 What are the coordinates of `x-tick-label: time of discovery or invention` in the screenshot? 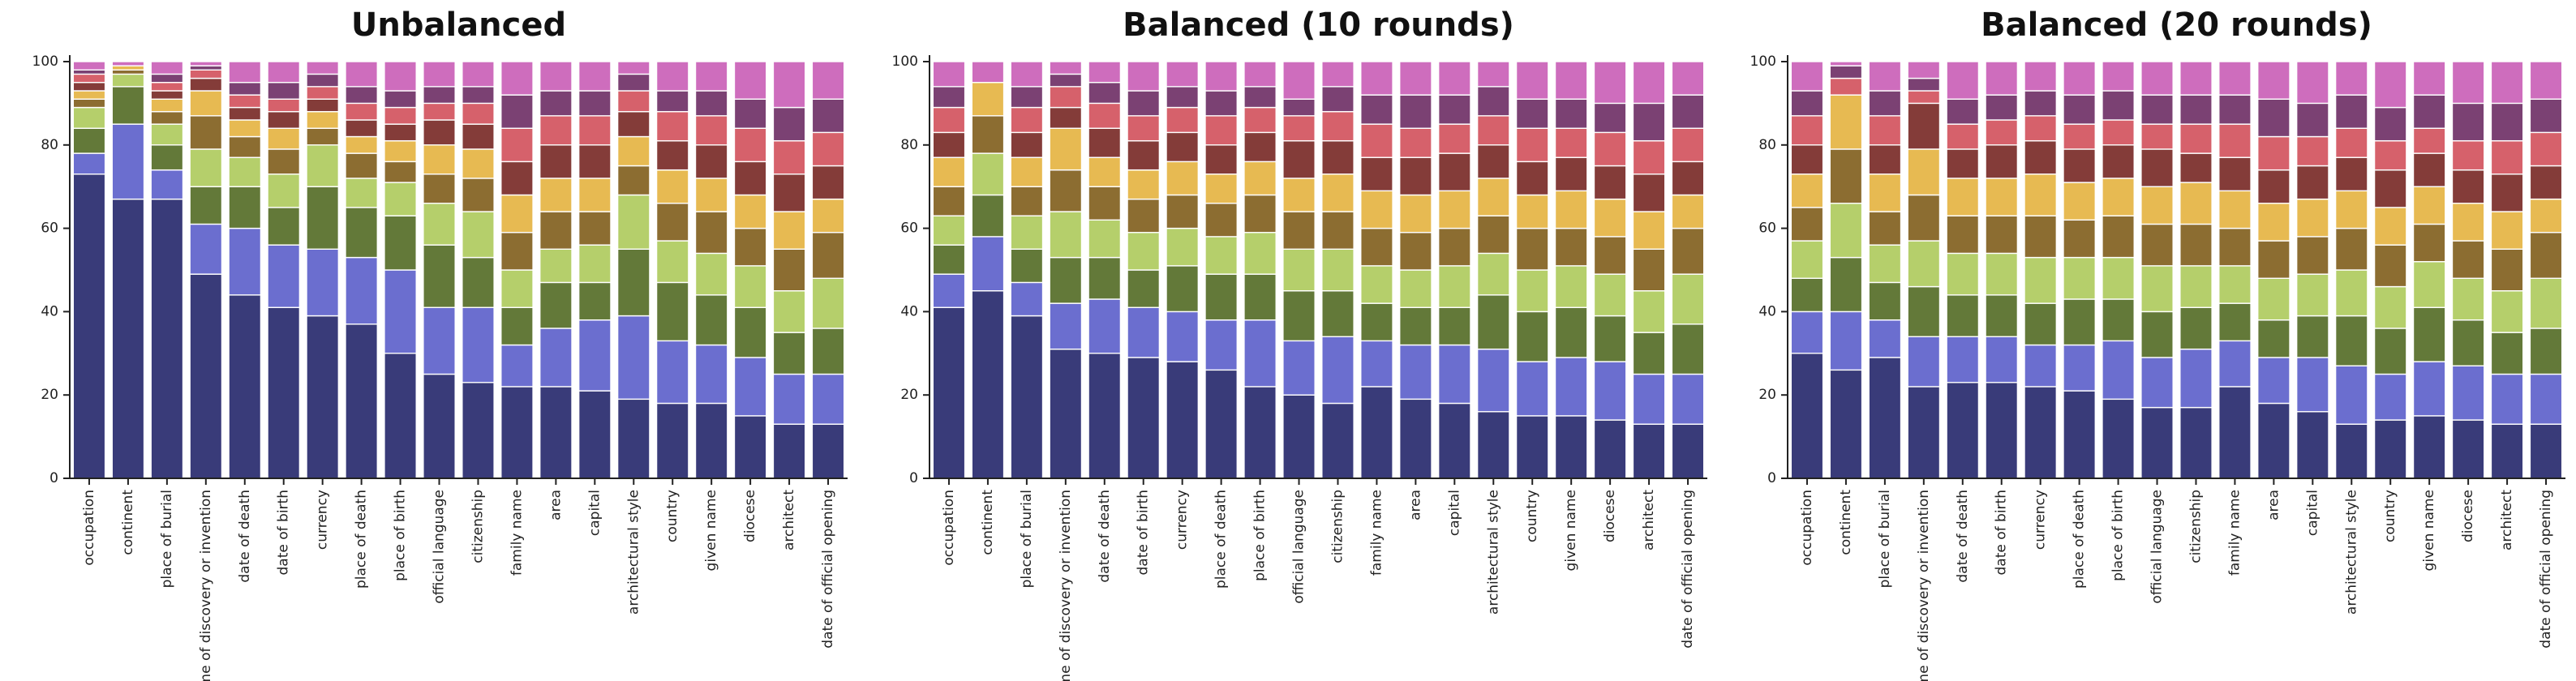 It's located at (1066, 586).